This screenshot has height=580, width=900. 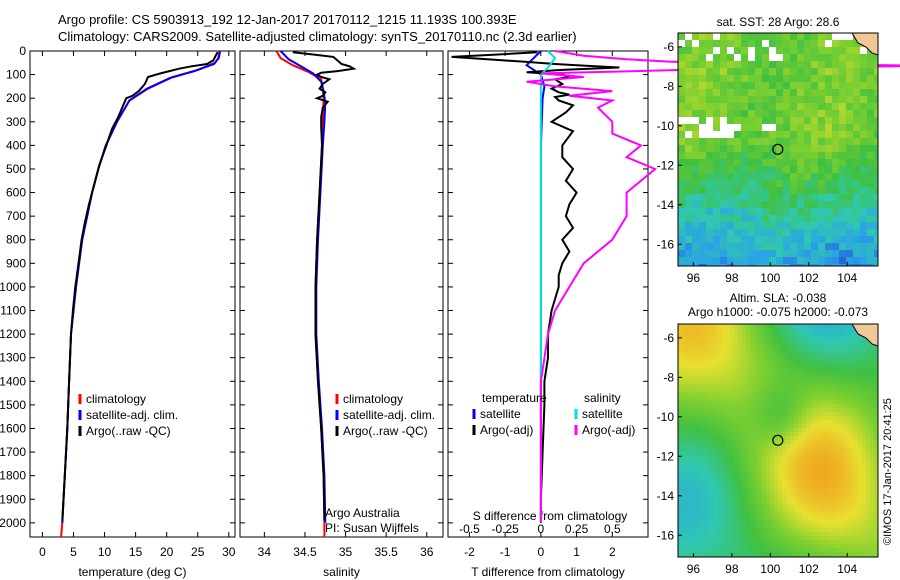 I want to click on map-frame-sla_map, so click(x=778, y=440).